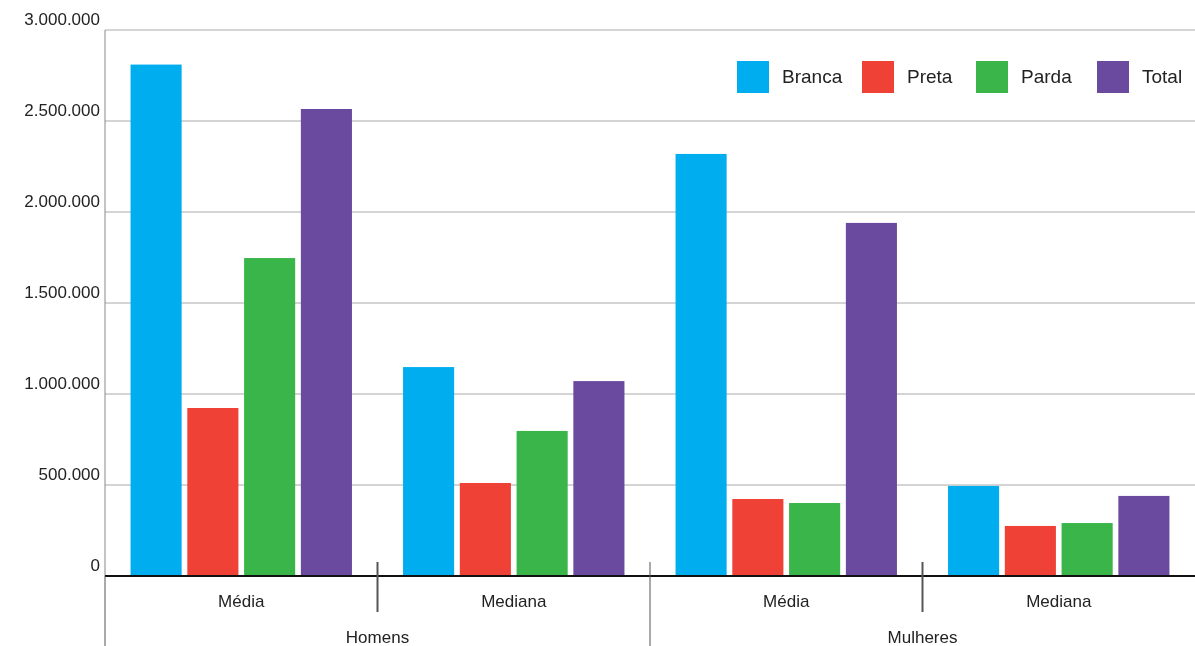 This screenshot has width=1195, height=646. Describe the element at coordinates (95, 565) in the screenshot. I see `y-tick-label: 0` at that location.